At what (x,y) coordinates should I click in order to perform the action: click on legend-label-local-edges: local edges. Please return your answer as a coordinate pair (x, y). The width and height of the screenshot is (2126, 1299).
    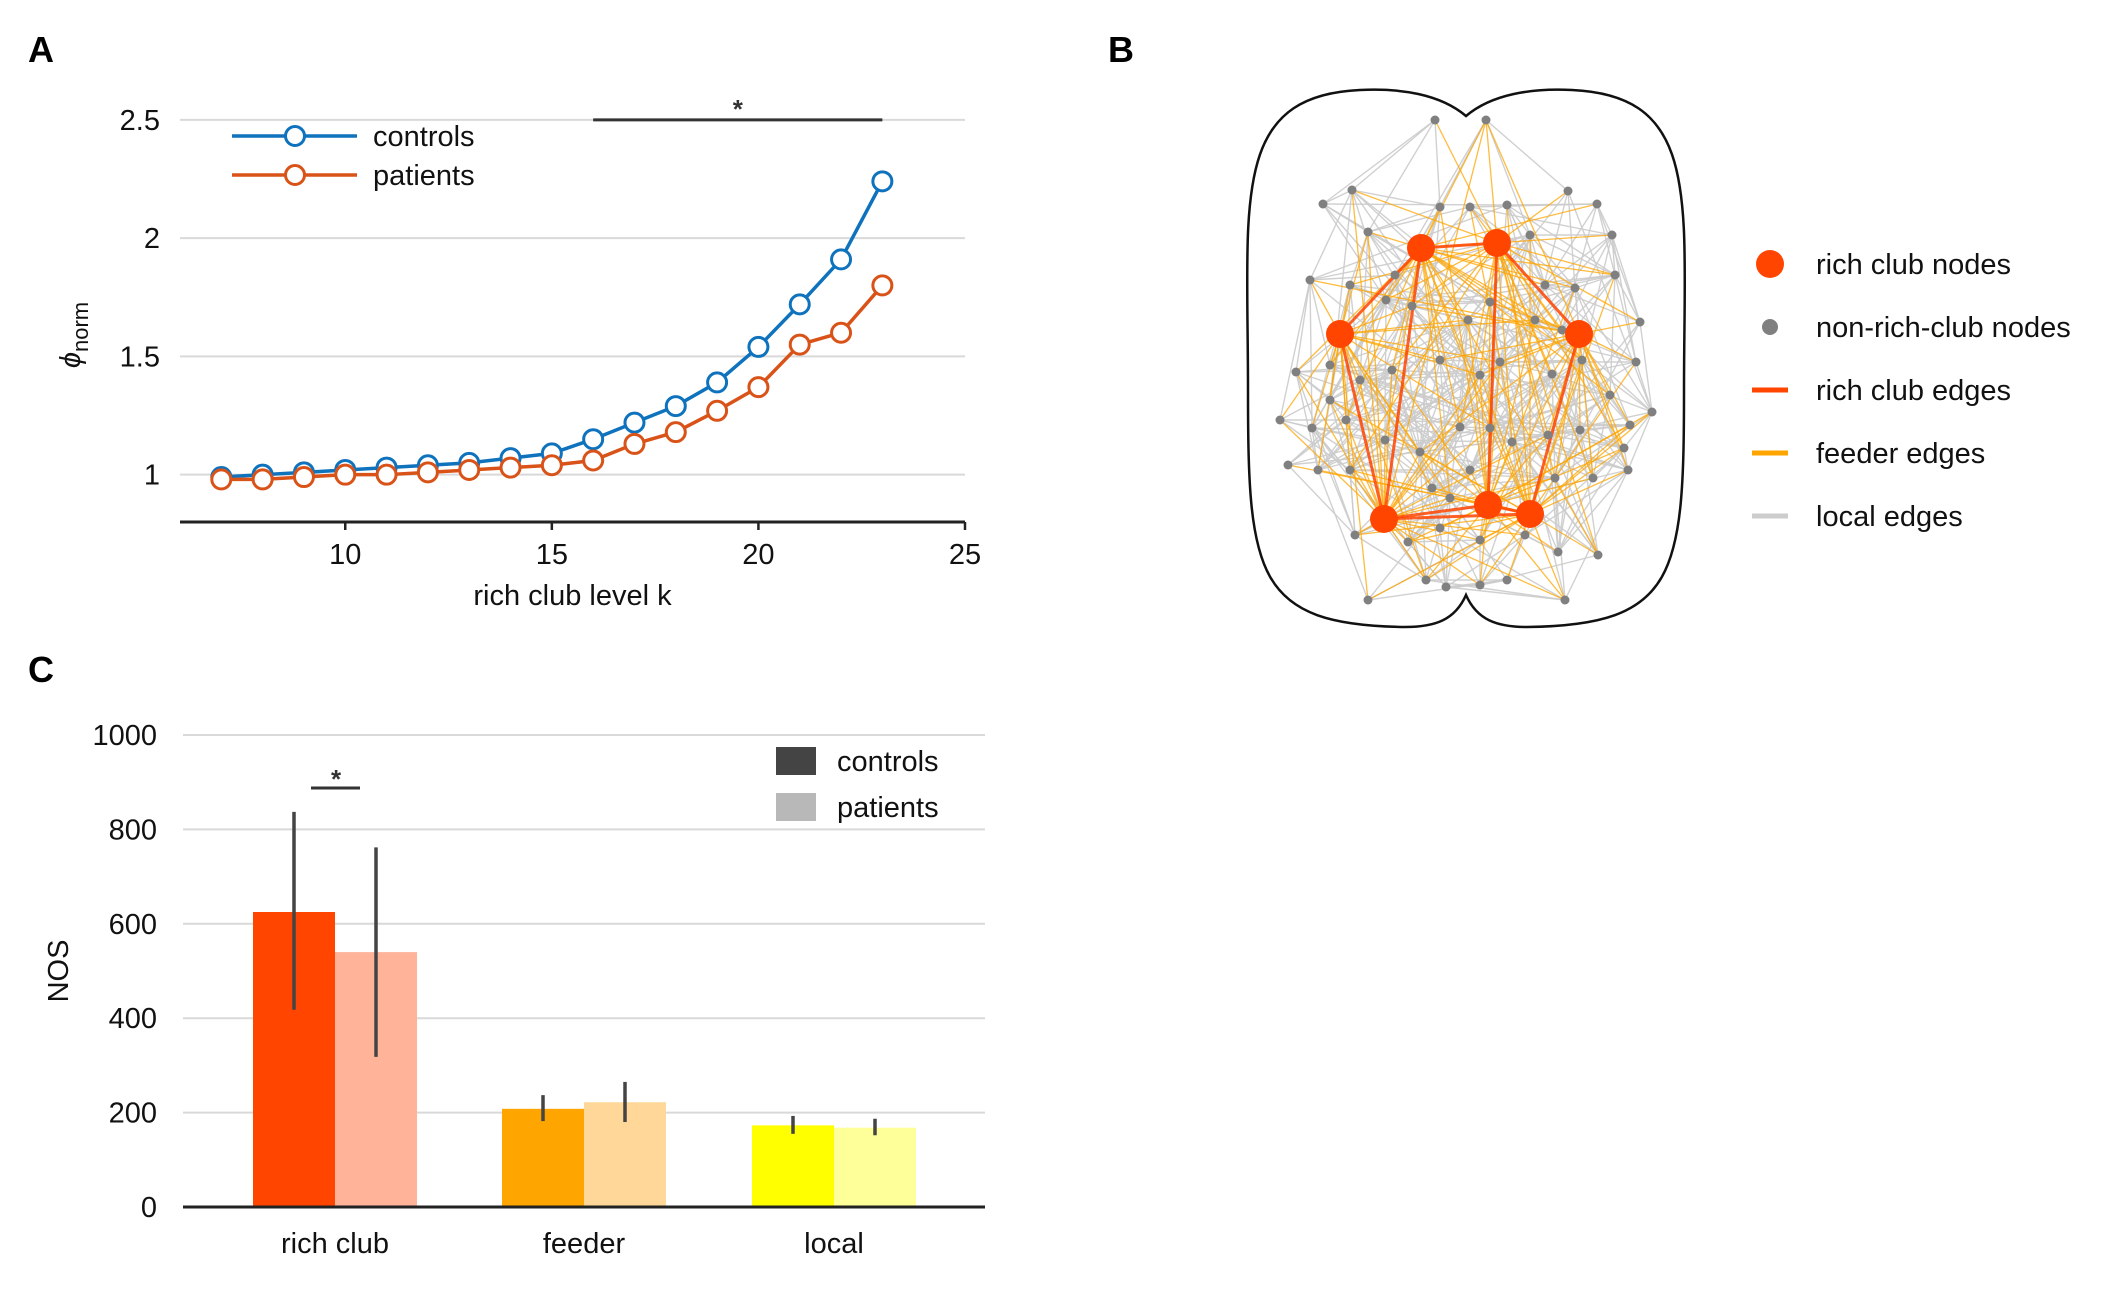
    Looking at the image, I should click on (1889, 517).